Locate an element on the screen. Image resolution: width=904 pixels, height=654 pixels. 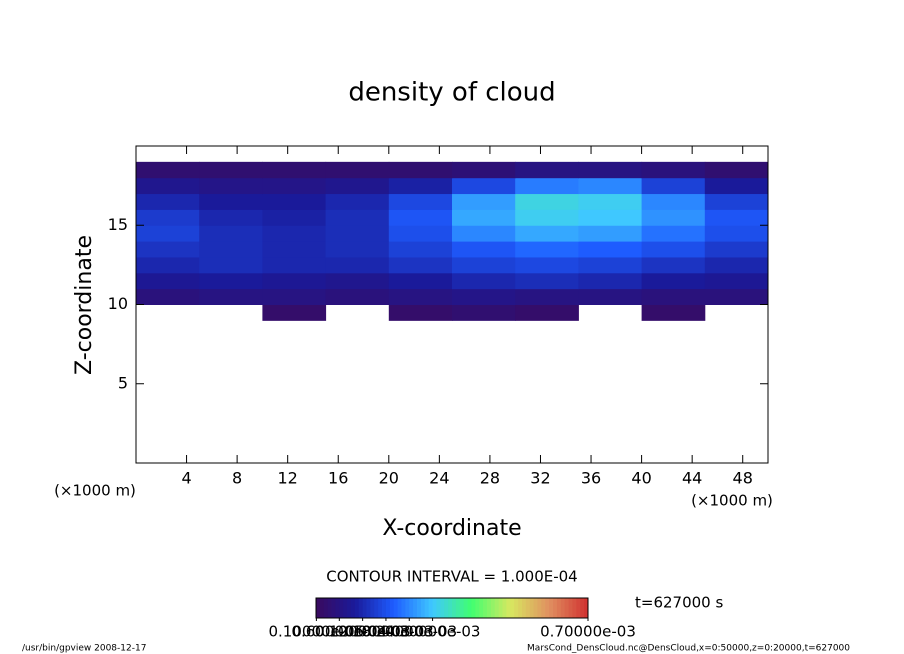
x-unit: (×1000 m) is located at coordinates (732, 501).